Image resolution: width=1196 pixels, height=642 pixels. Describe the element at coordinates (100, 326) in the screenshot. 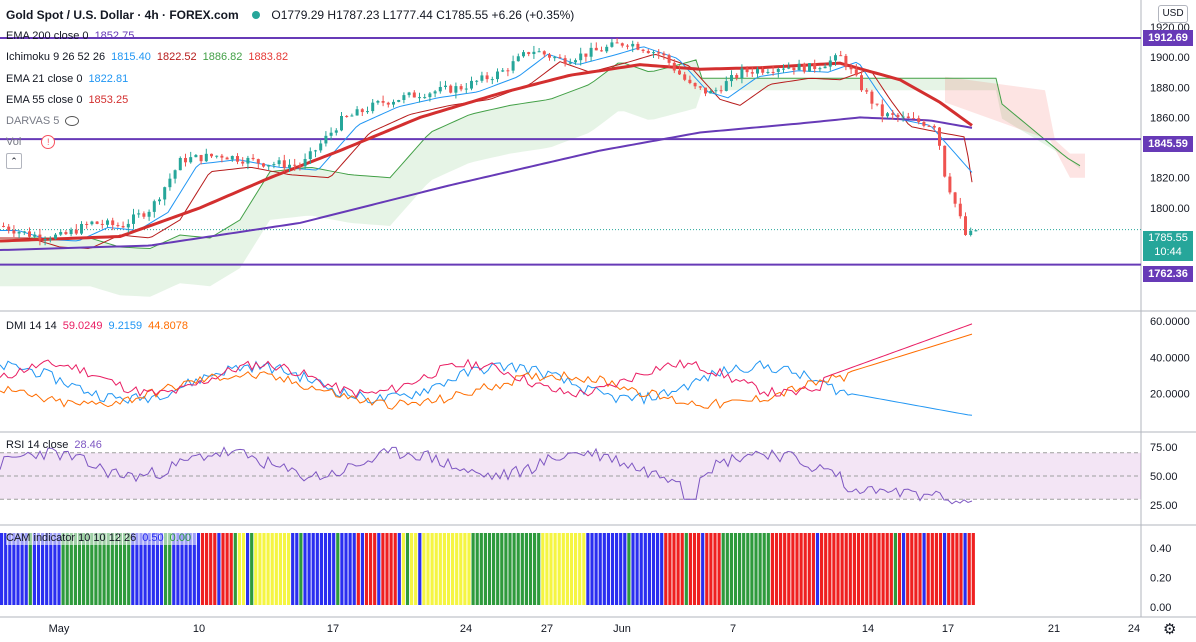

I see `legend-dmi: DMI 14 14 59.0249 9.2159 44.8078` at that location.